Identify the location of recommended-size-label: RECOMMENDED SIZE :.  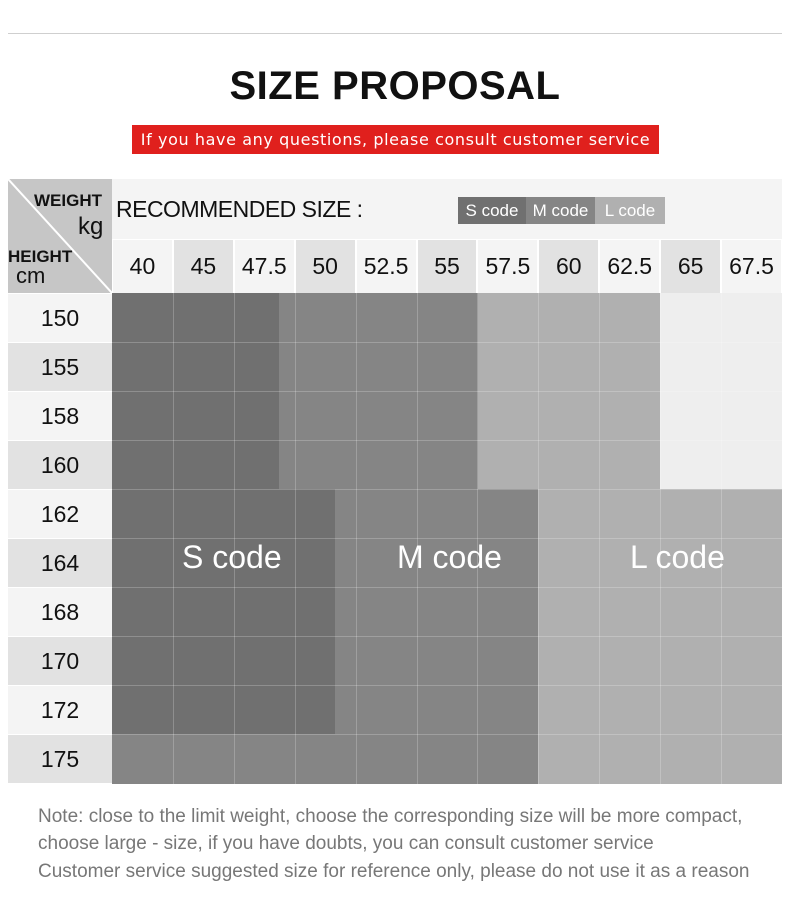
(239, 209).